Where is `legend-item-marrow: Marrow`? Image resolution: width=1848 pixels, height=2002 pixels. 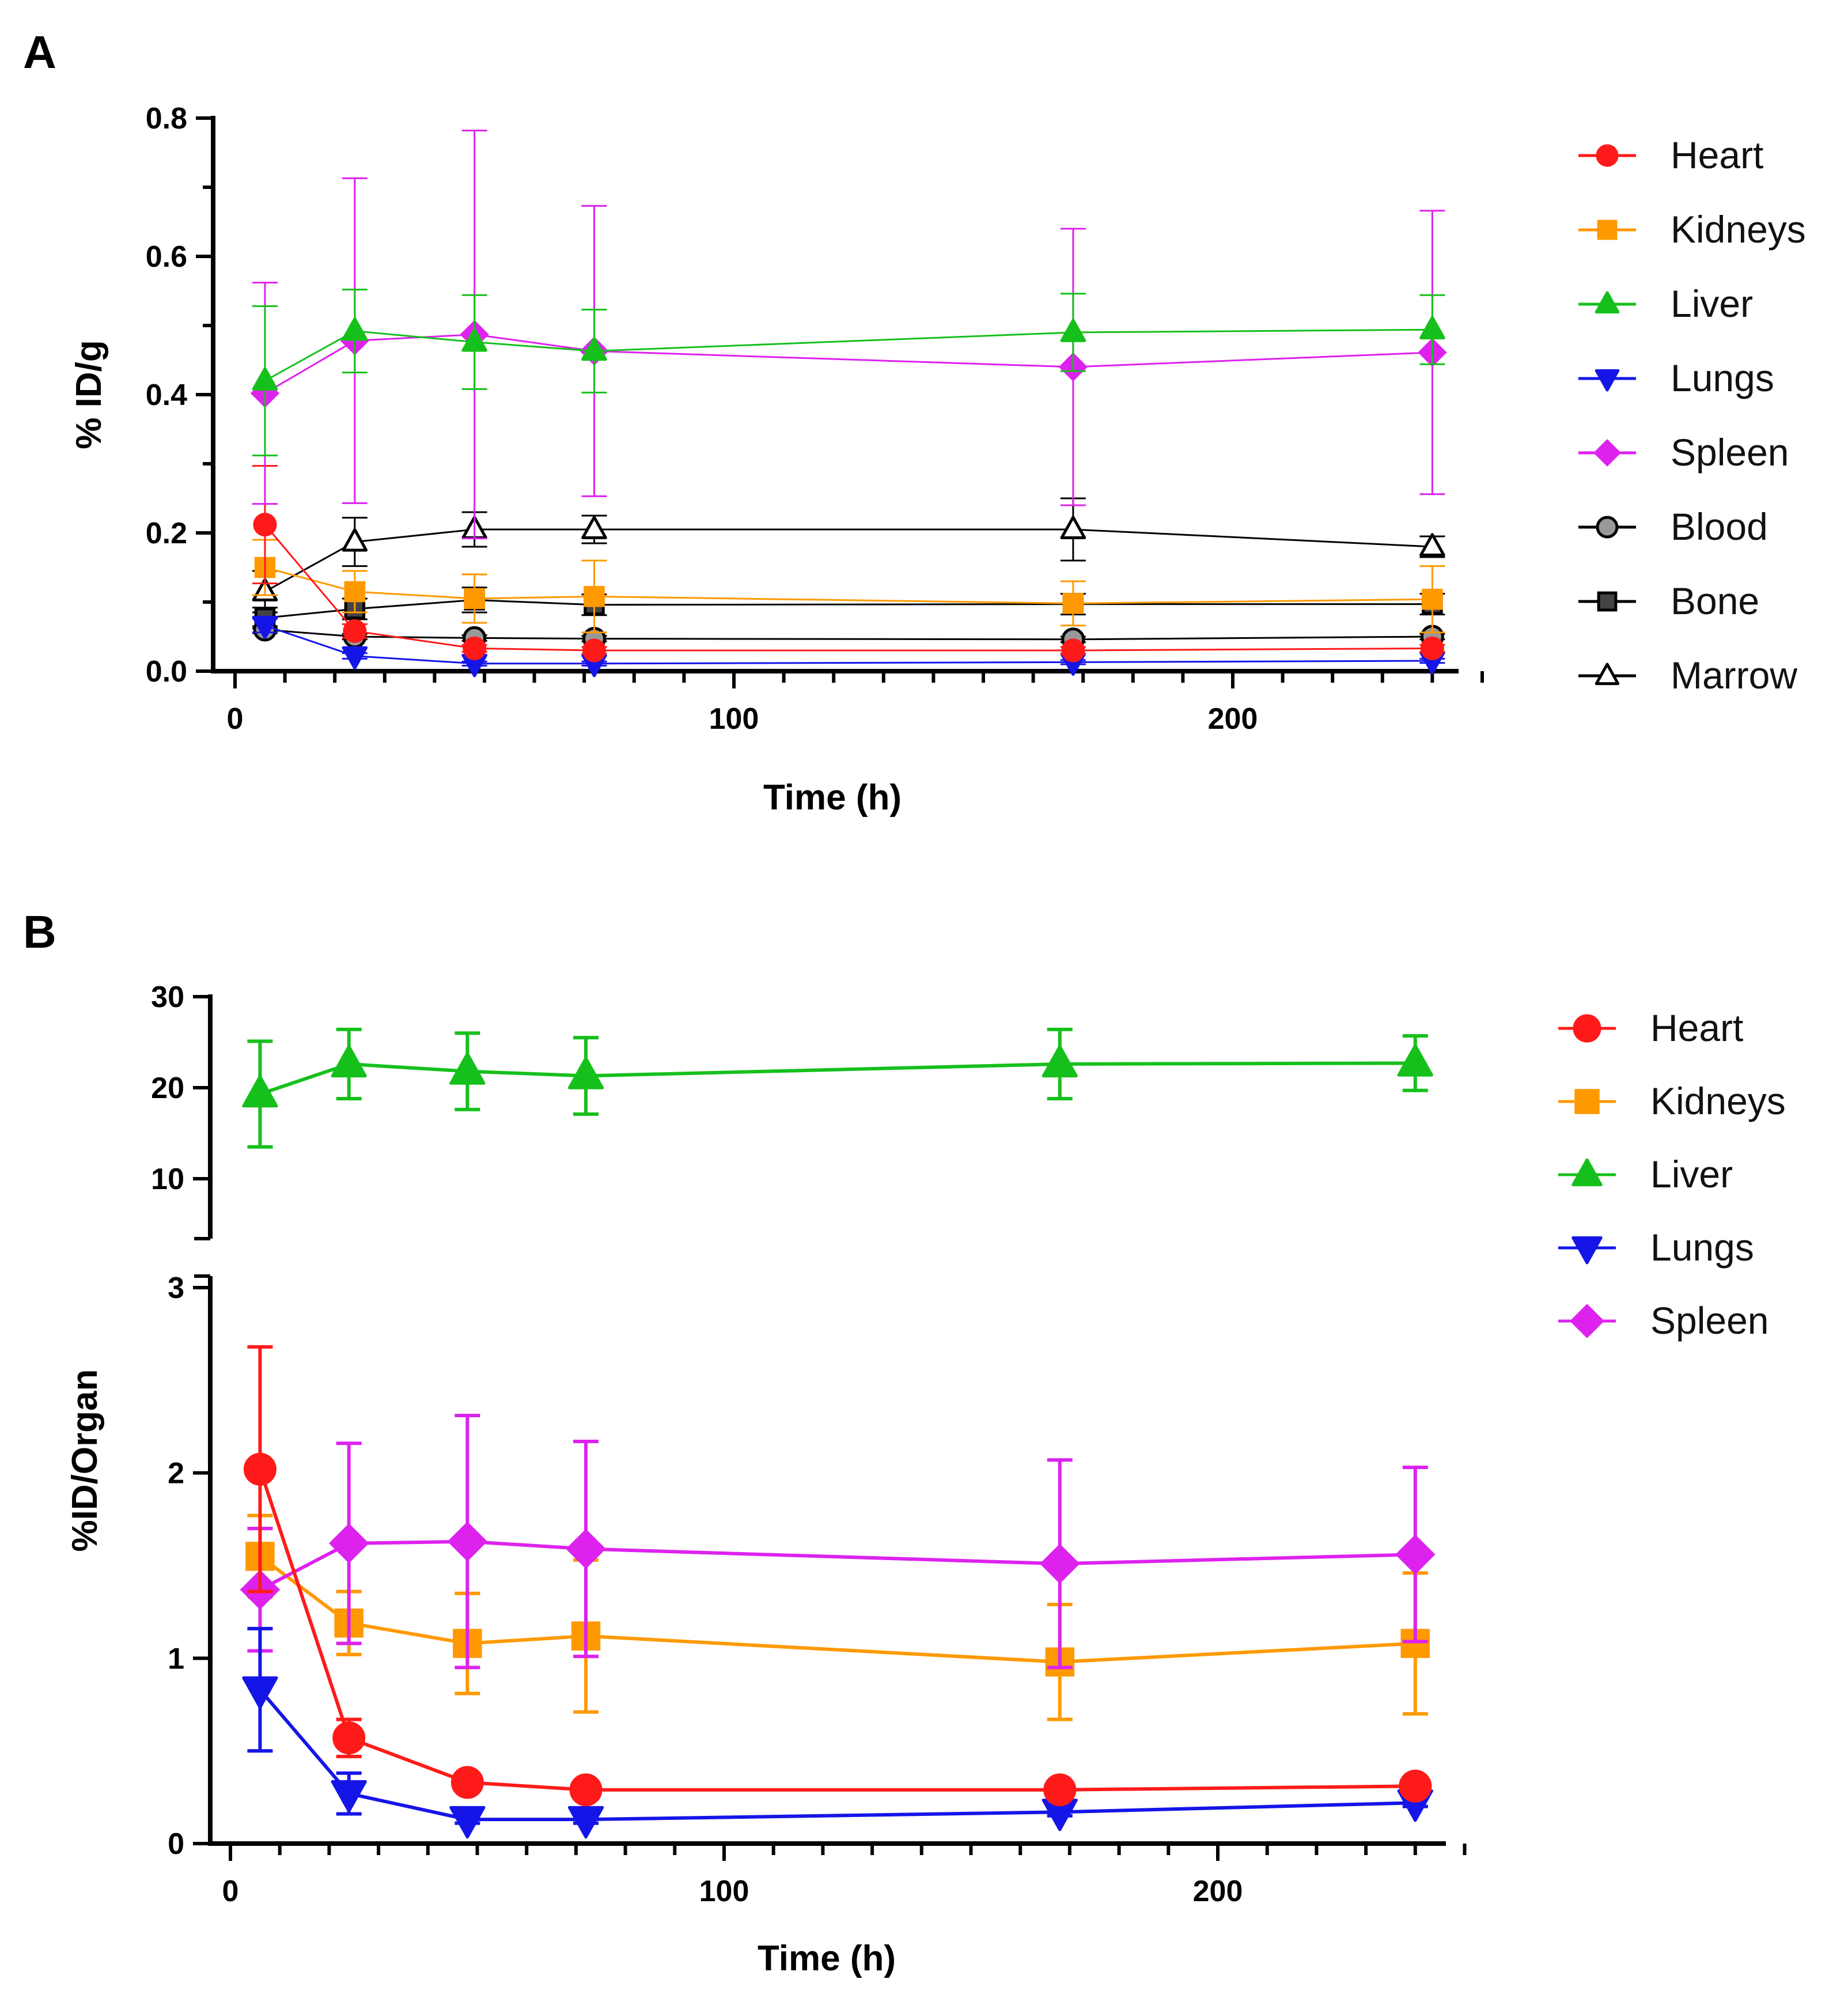 legend-item-marrow: Marrow is located at coordinates (1687, 675).